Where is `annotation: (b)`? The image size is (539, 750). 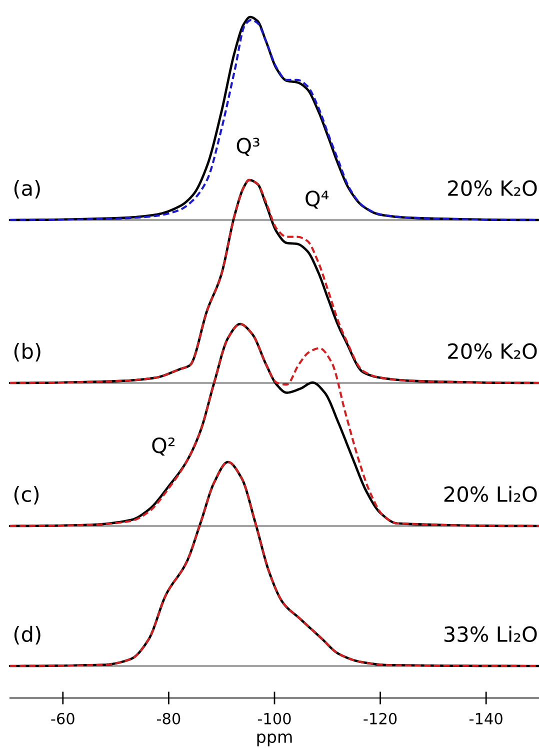 annotation: (b) is located at coordinates (27, 352).